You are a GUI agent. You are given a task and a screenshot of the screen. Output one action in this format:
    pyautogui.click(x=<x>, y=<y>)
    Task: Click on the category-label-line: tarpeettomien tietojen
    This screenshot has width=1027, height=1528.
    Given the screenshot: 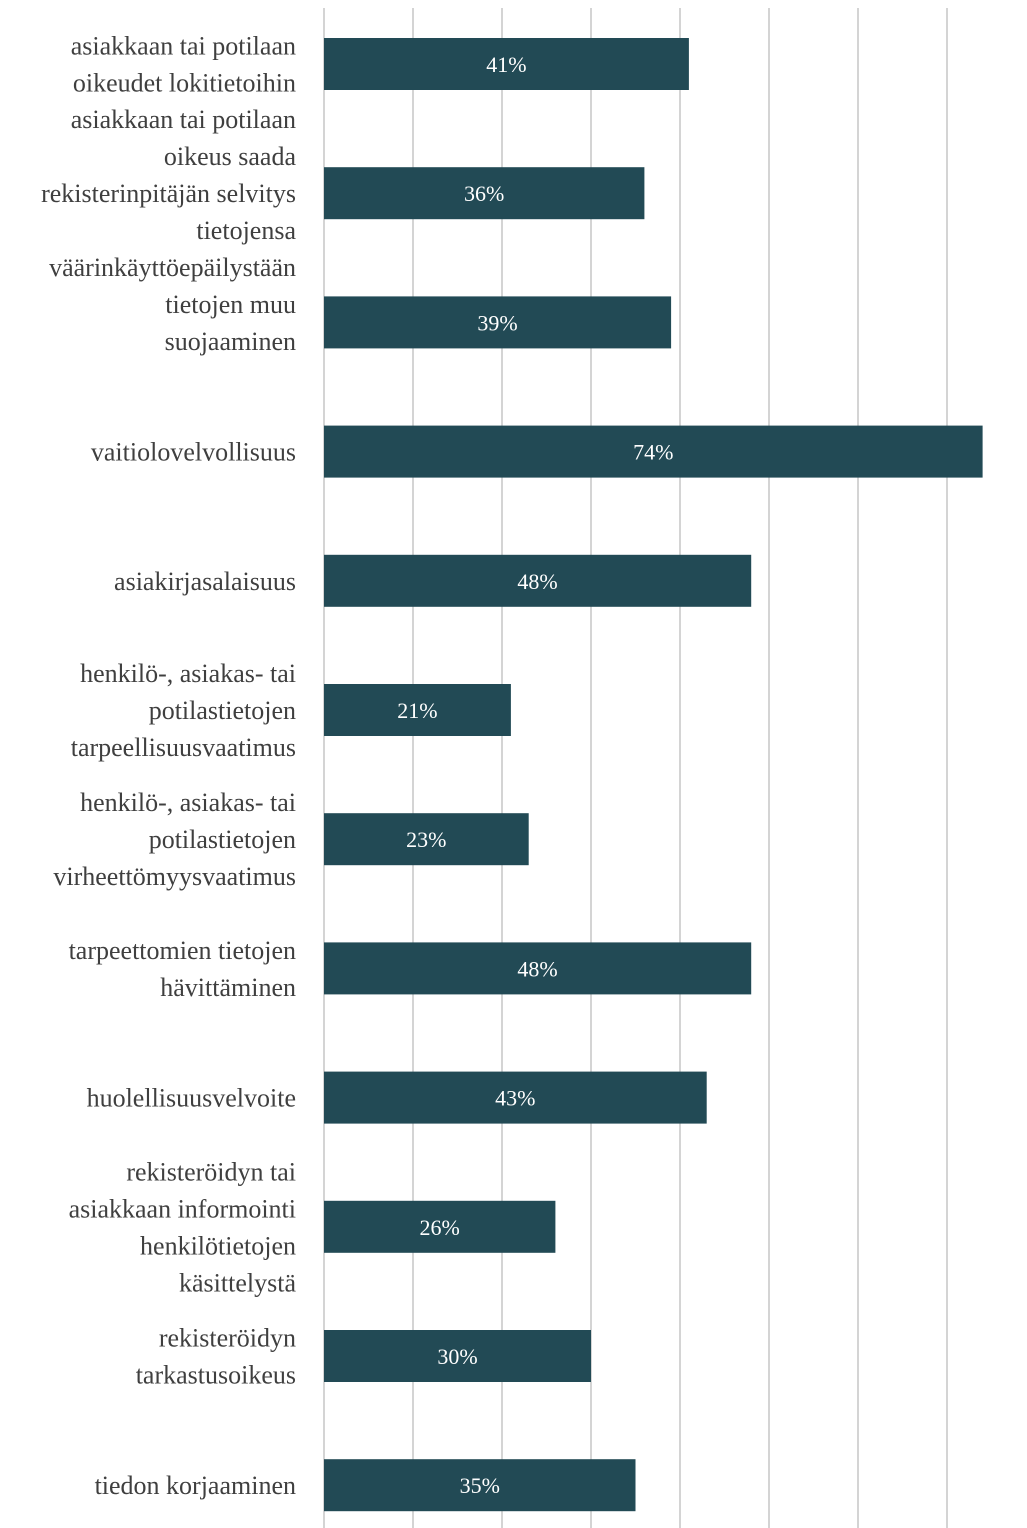 What is the action you would take?
    pyautogui.click(x=182, y=950)
    